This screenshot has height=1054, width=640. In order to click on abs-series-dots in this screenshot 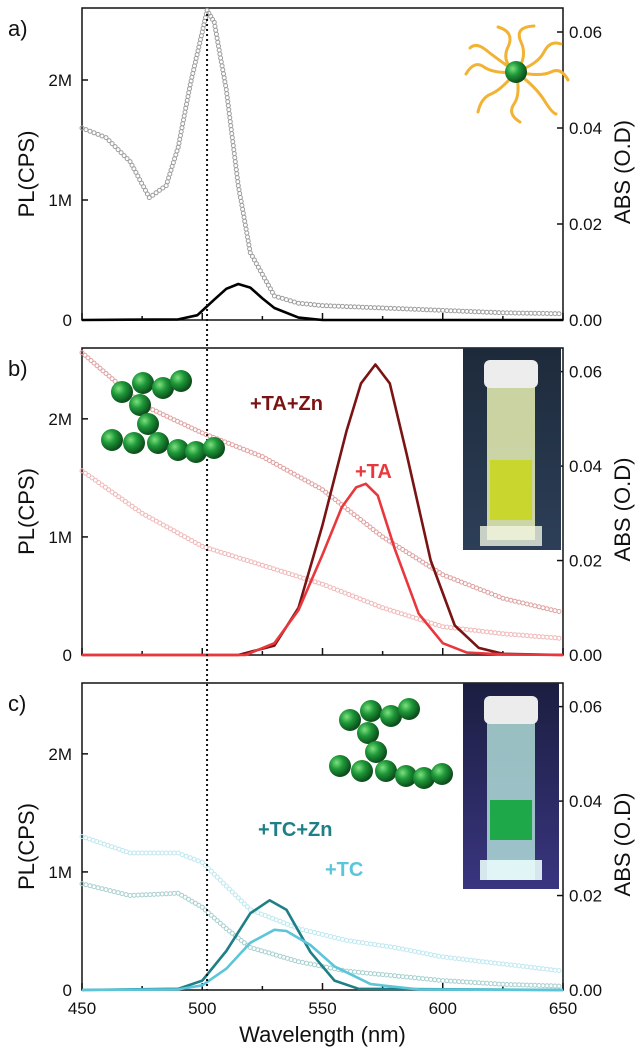, I will do `click(320, 554)`.